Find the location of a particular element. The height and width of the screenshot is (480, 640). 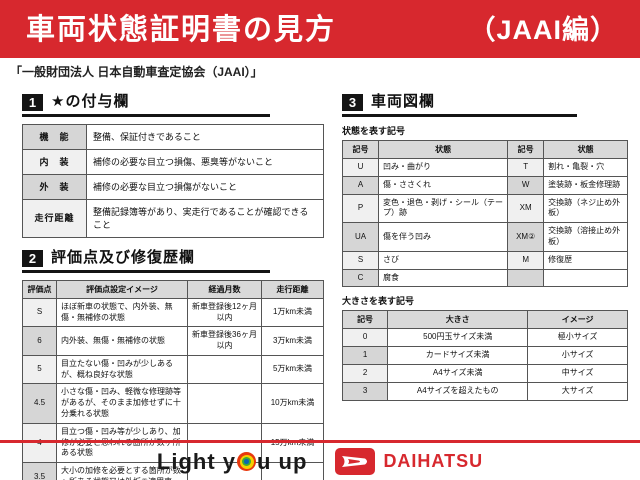

km-cell: 5万km未満 is located at coordinates (292, 369).